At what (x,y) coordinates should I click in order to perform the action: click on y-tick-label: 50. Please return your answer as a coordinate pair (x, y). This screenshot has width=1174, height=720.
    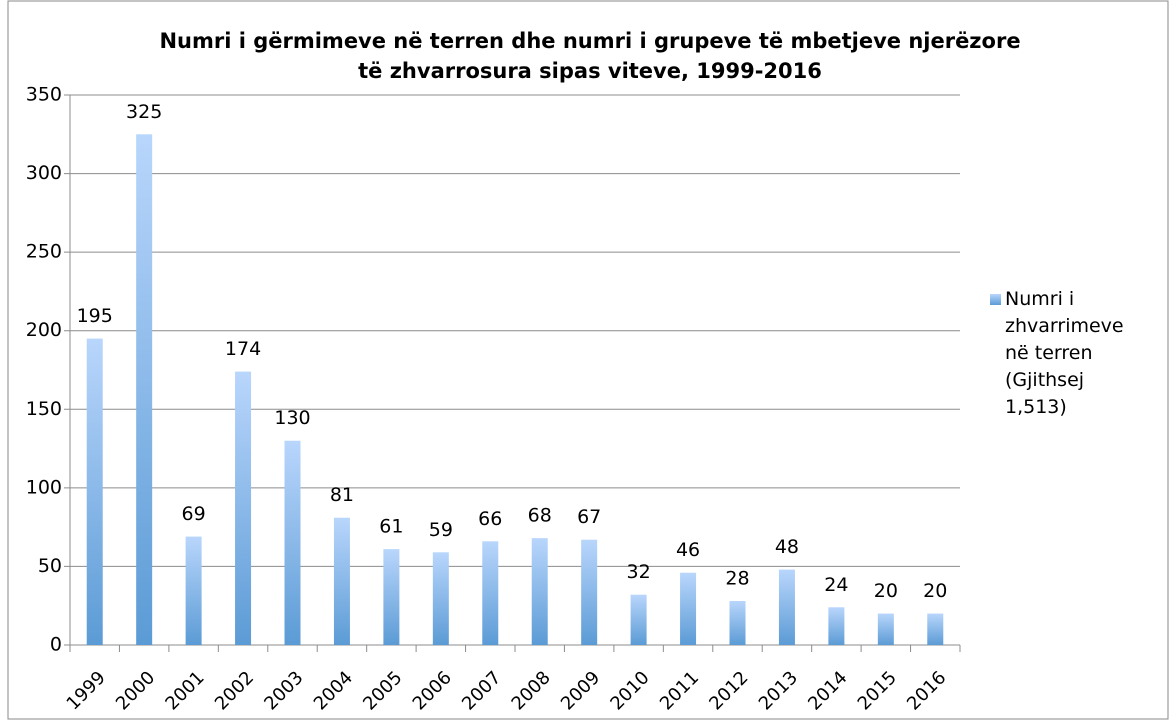
    Looking at the image, I should click on (50, 566).